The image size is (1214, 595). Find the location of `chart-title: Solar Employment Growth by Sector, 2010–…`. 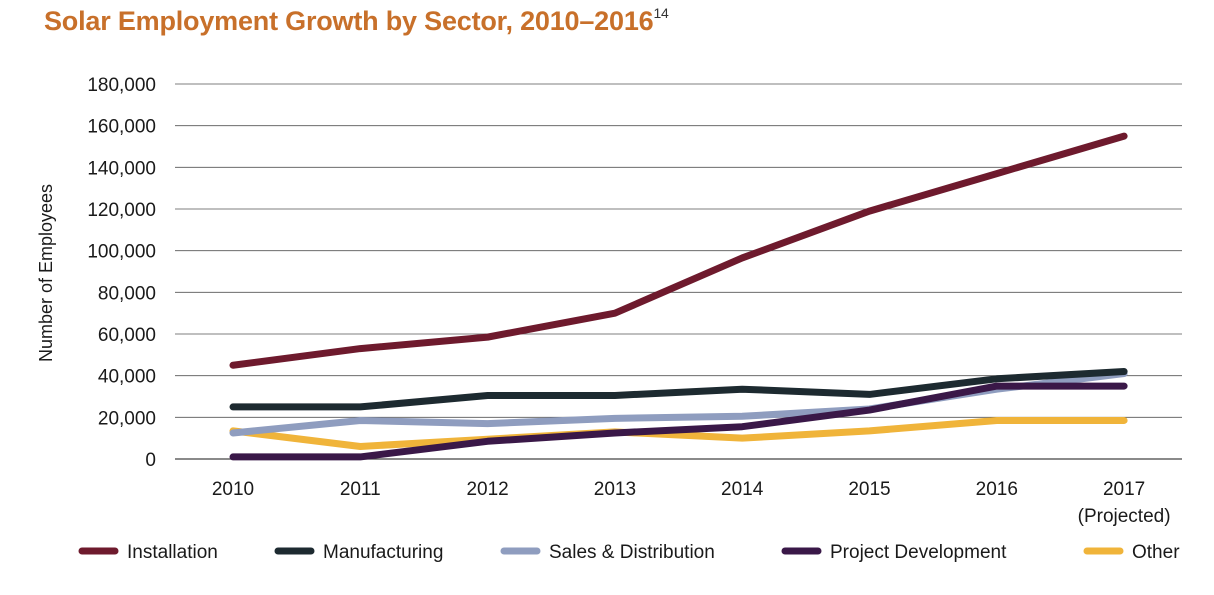

chart-title: Solar Employment Growth by Sector, 2010–… is located at coordinates (356, 21).